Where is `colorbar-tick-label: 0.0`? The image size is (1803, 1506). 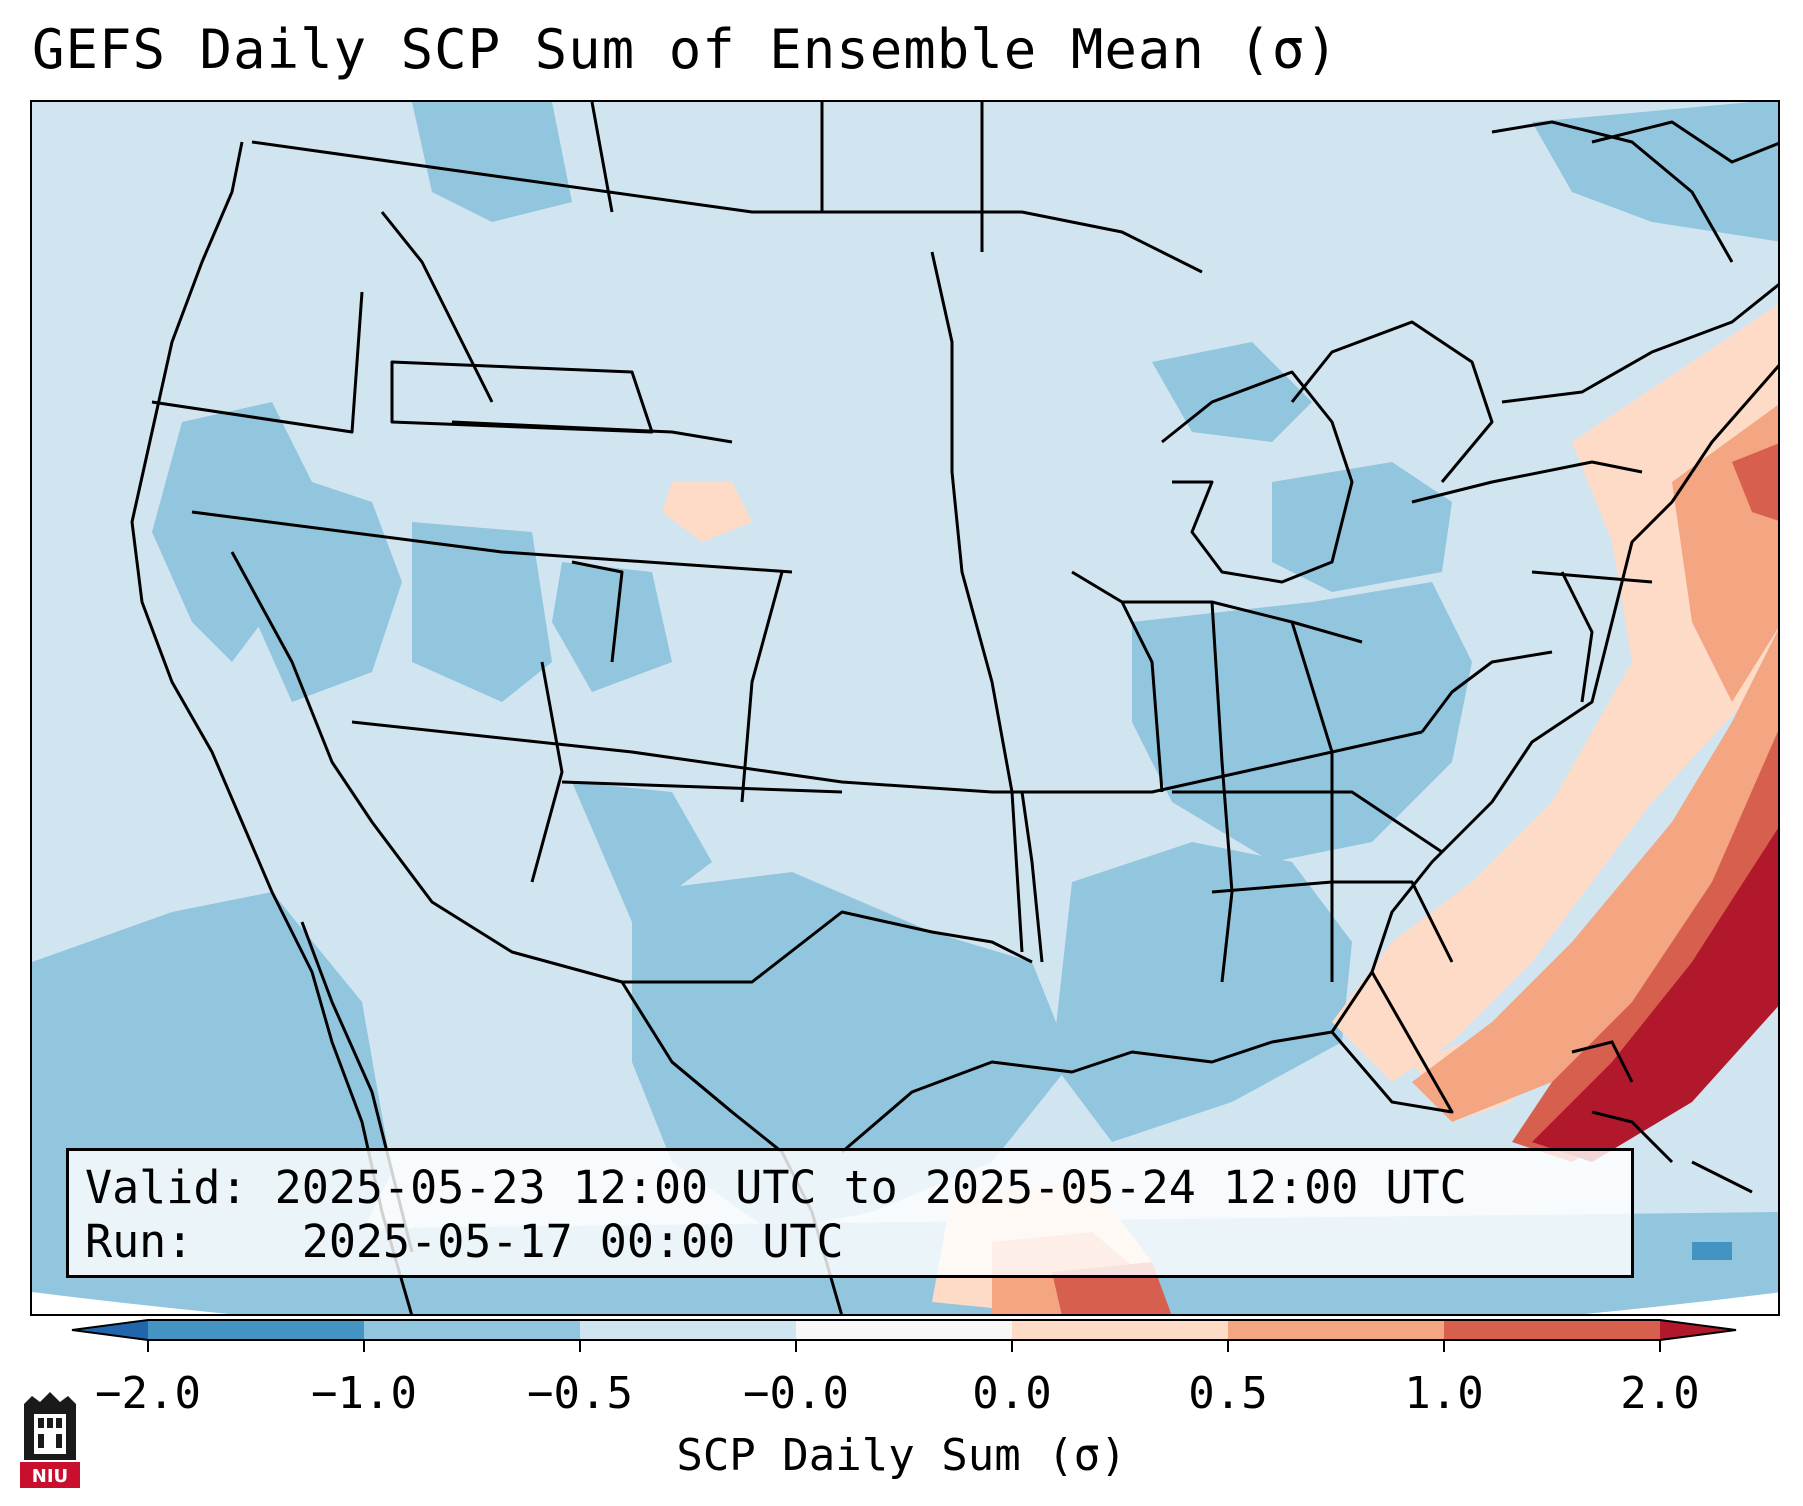 colorbar-tick-label: 0.0 is located at coordinates (1012, 1393).